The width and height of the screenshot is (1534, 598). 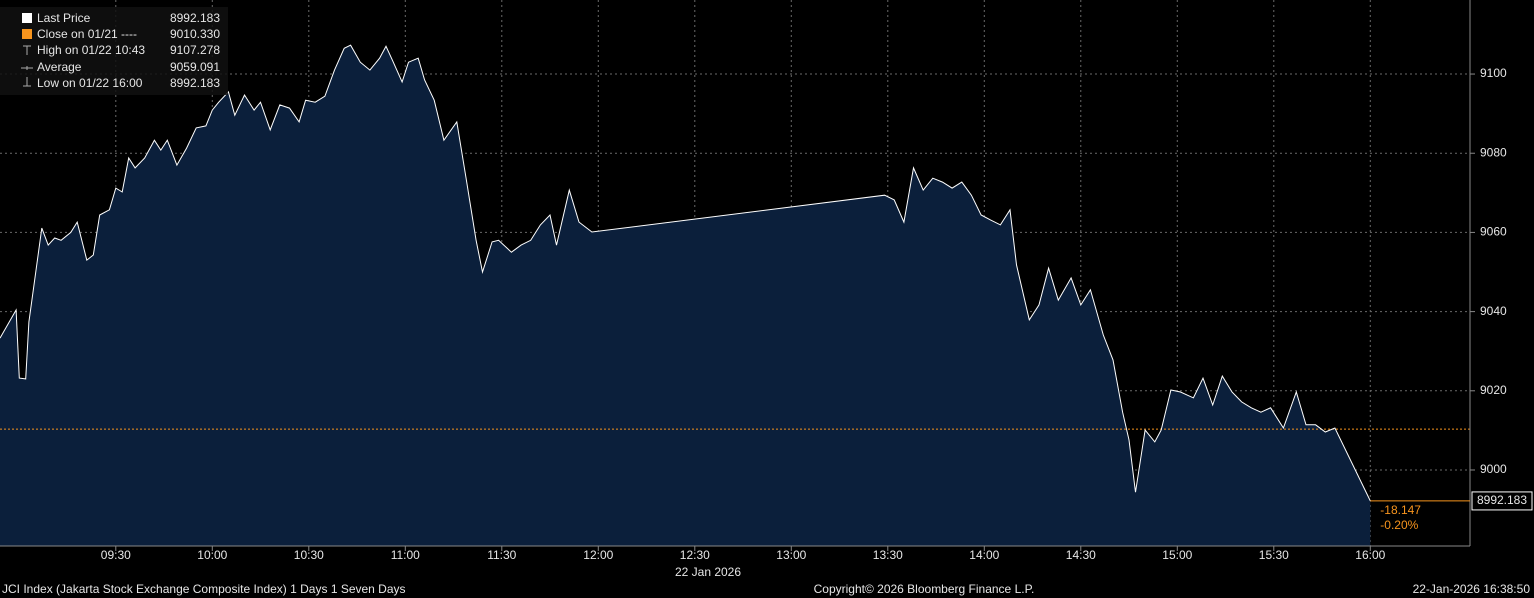 I want to click on legend-box, so click(x=114, y=51).